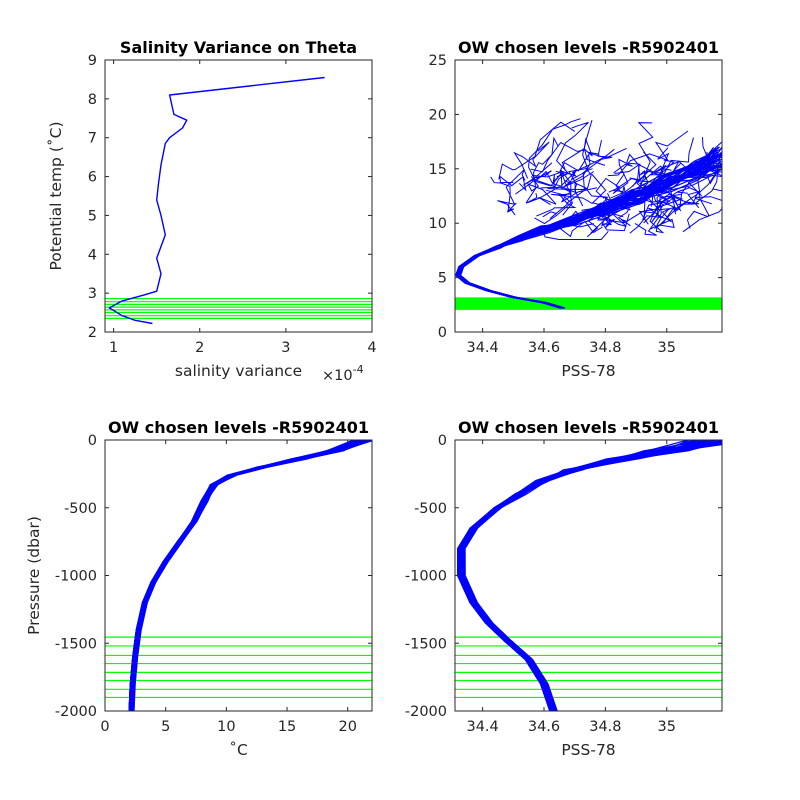  What do you see at coordinates (442, 279) in the screenshot?
I see `y-tick-label: 5` at bounding box center [442, 279].